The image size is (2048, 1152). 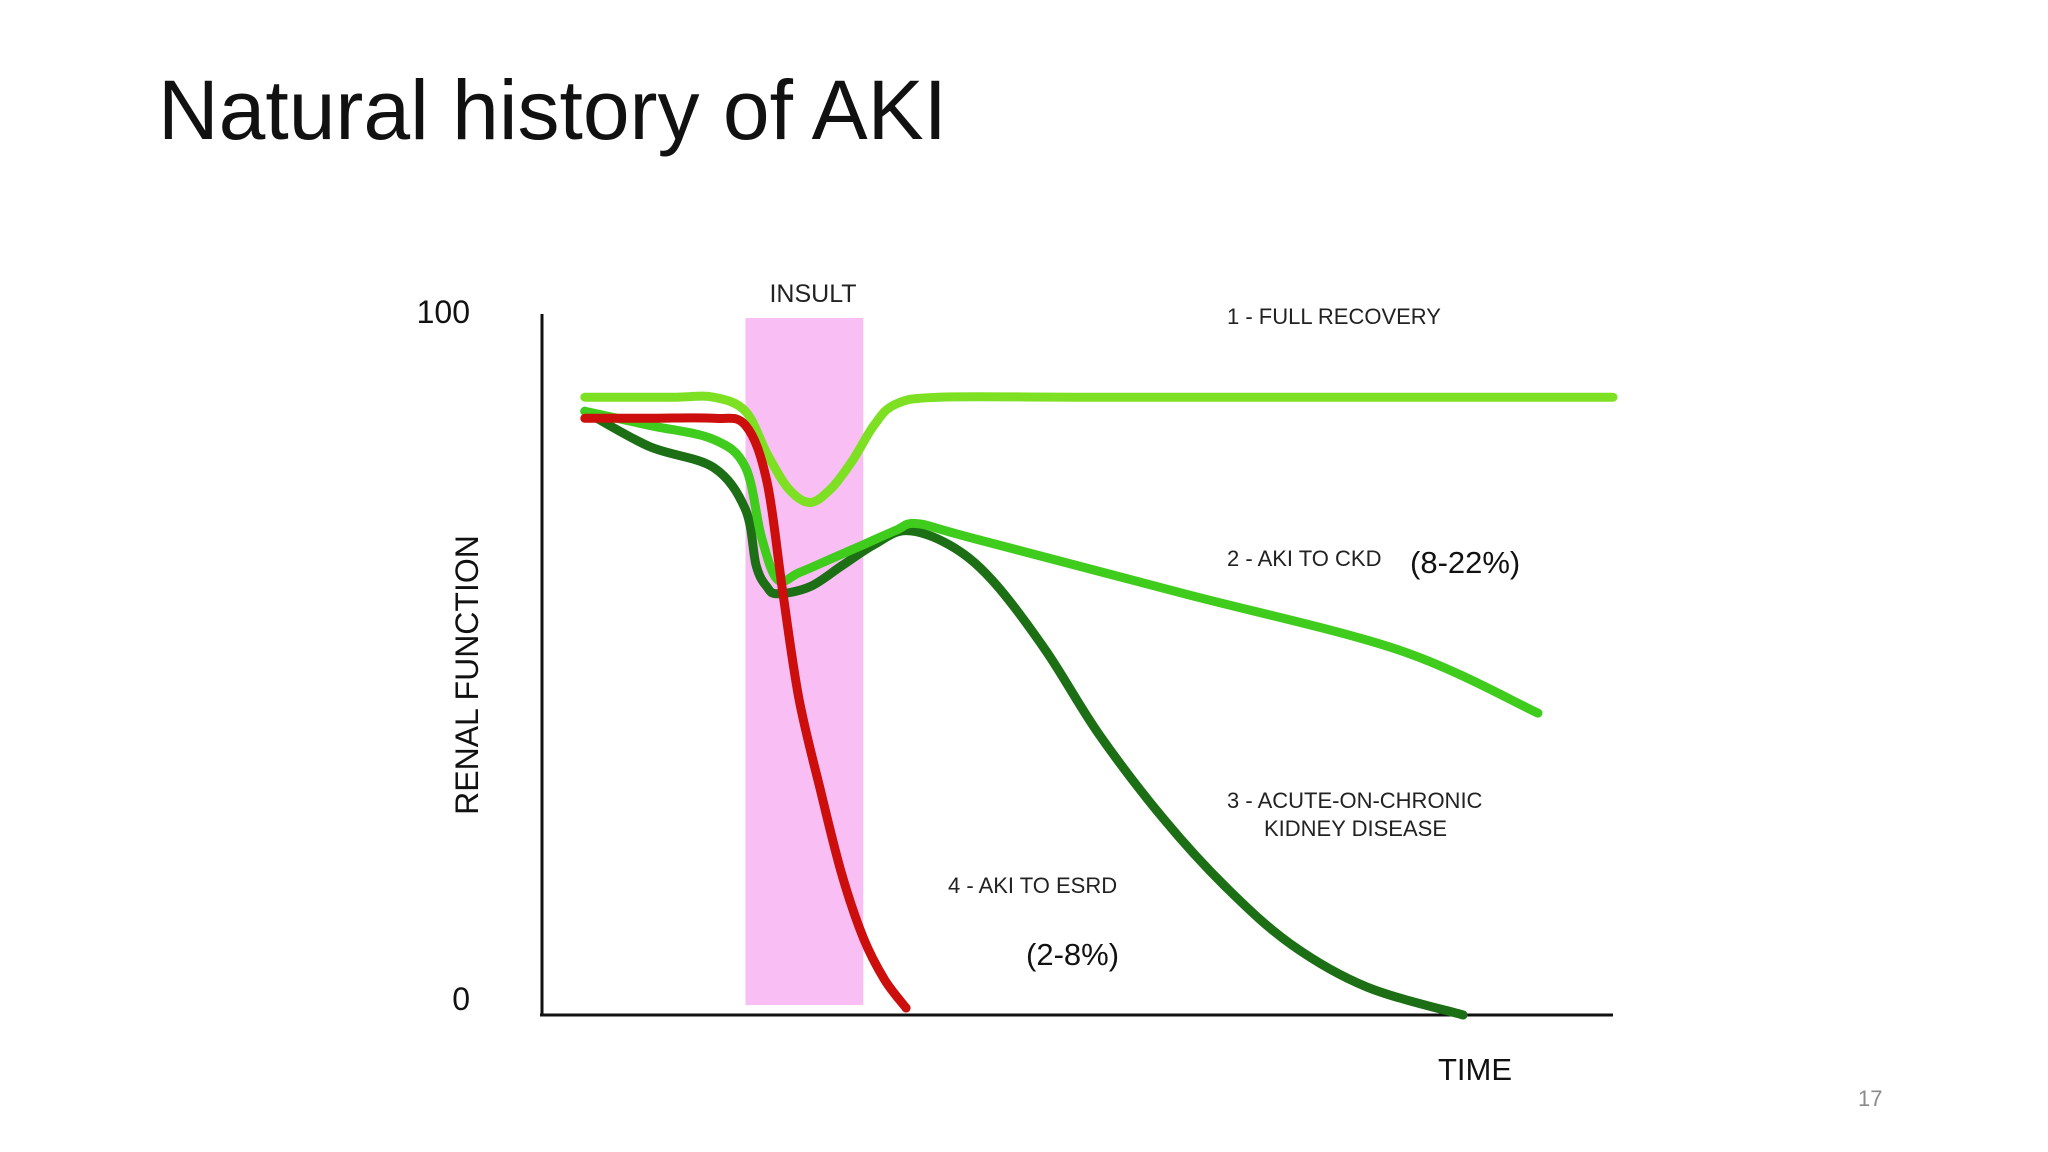 I want to click on y-tick-max: 100, so click(x=443, y=312).